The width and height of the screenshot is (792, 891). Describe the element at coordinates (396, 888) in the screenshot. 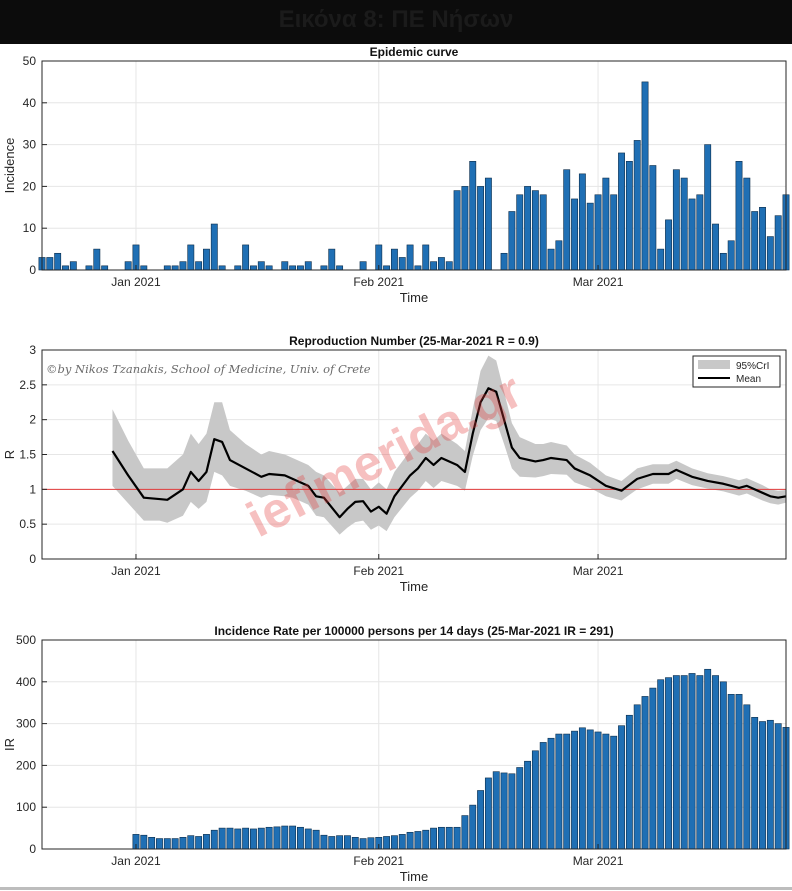

I see `footer-rule` at that location.